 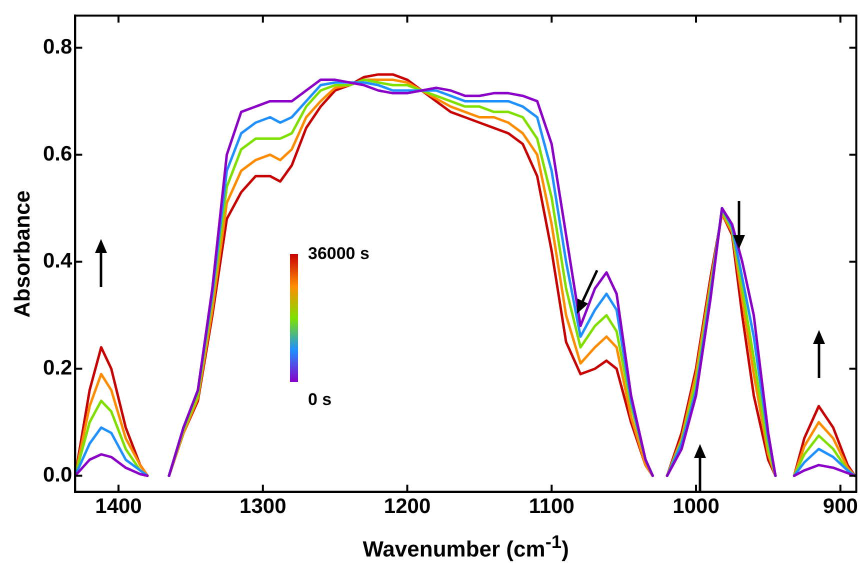 What do you see at coordinates (57, 261) in the screenshot?
I see `y-tick-label: 0.4` at bounding box center [57, 261].